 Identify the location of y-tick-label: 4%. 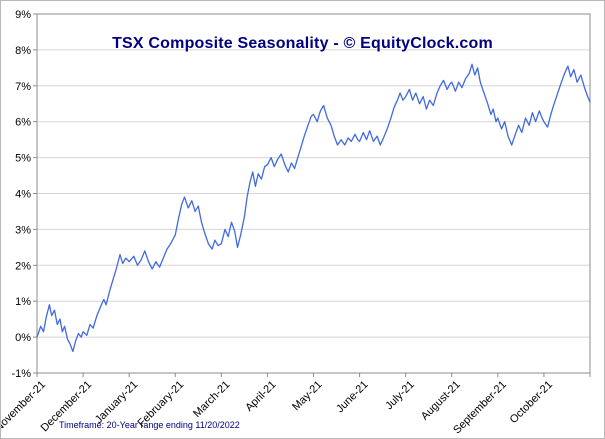
(23, 195).